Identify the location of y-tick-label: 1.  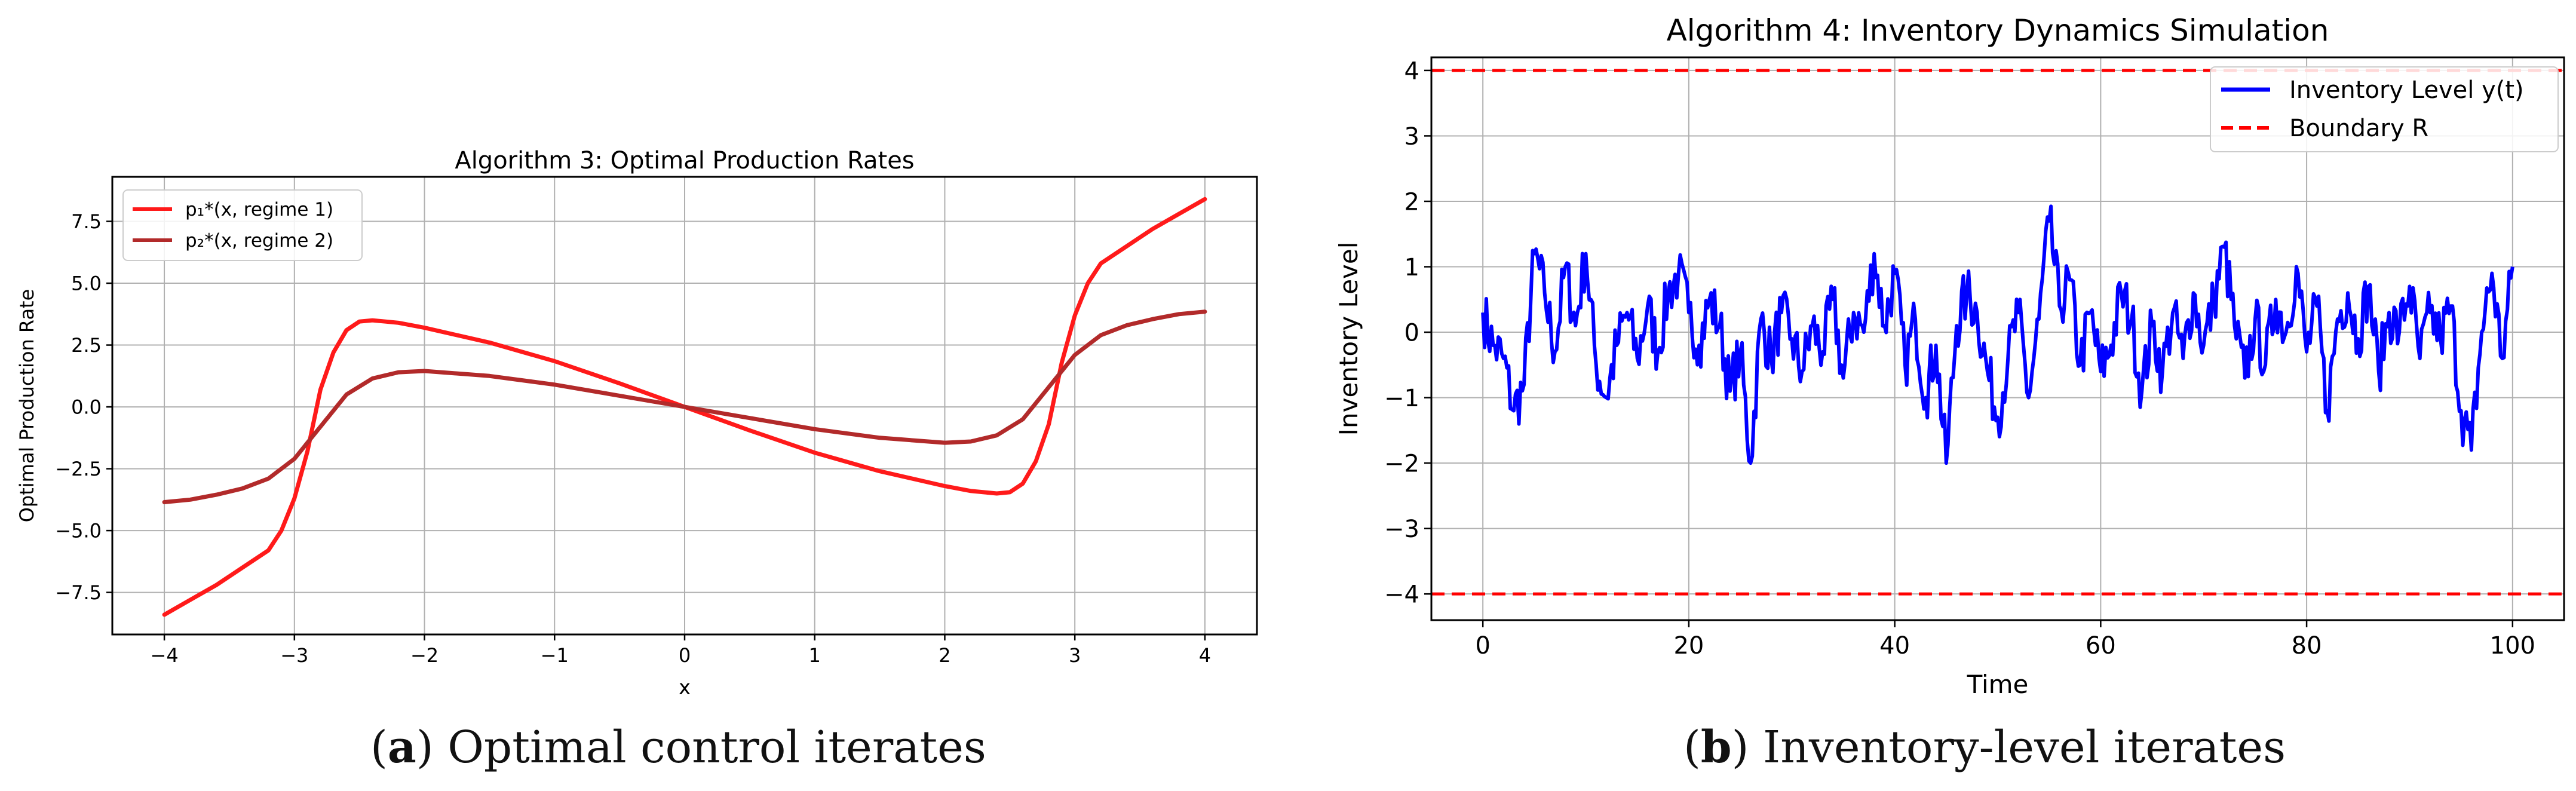
(1411, 267).